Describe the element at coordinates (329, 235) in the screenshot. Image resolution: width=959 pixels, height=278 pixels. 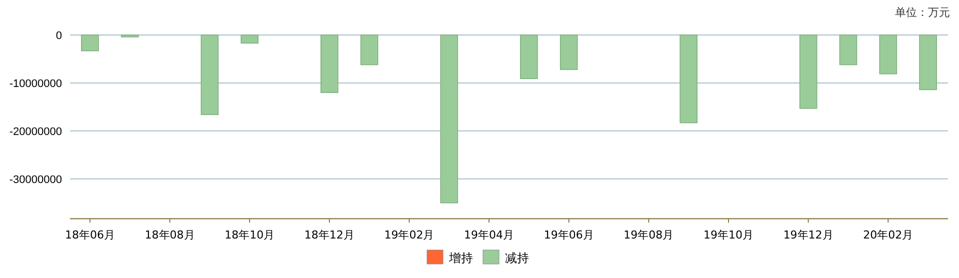
I see `x-tick-label: 18年12月` at that location.